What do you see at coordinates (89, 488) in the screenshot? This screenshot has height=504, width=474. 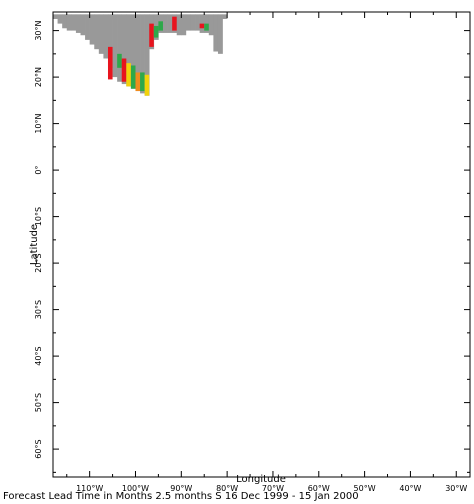 I see `x-tick-label: 110°W` at bounding box center [89, 488].